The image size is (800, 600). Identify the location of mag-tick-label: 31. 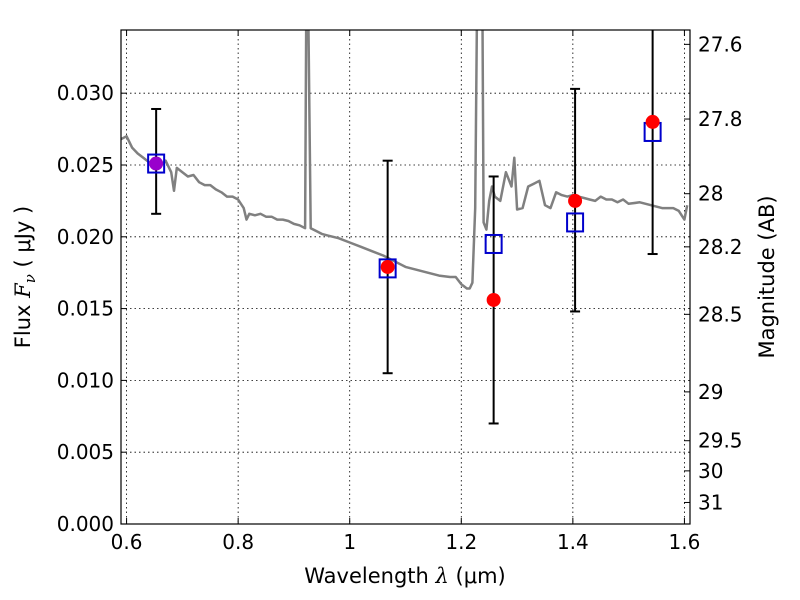
(710, 502).